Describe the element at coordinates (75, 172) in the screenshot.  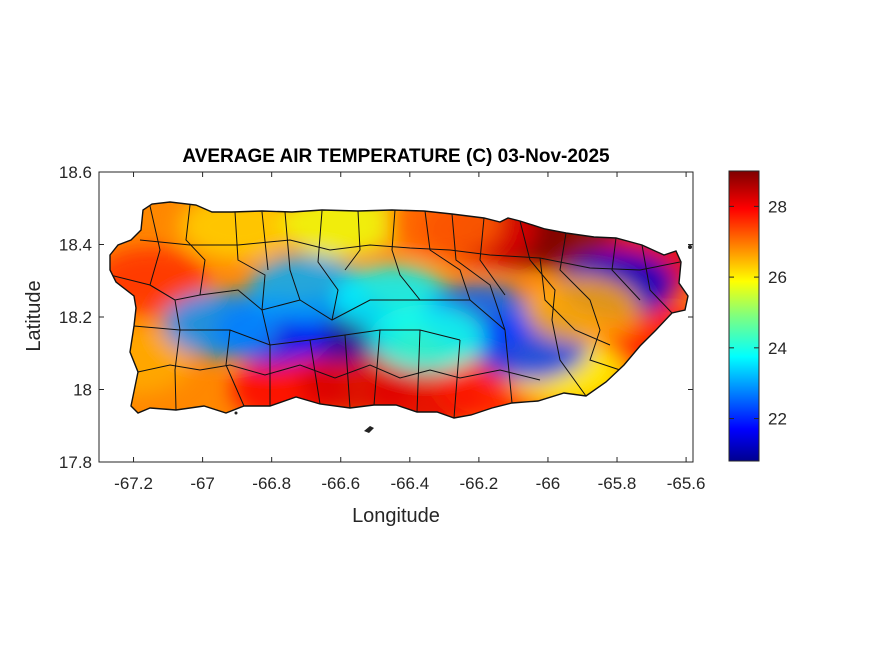
I see `y-tick-label: 18.6` at that location.